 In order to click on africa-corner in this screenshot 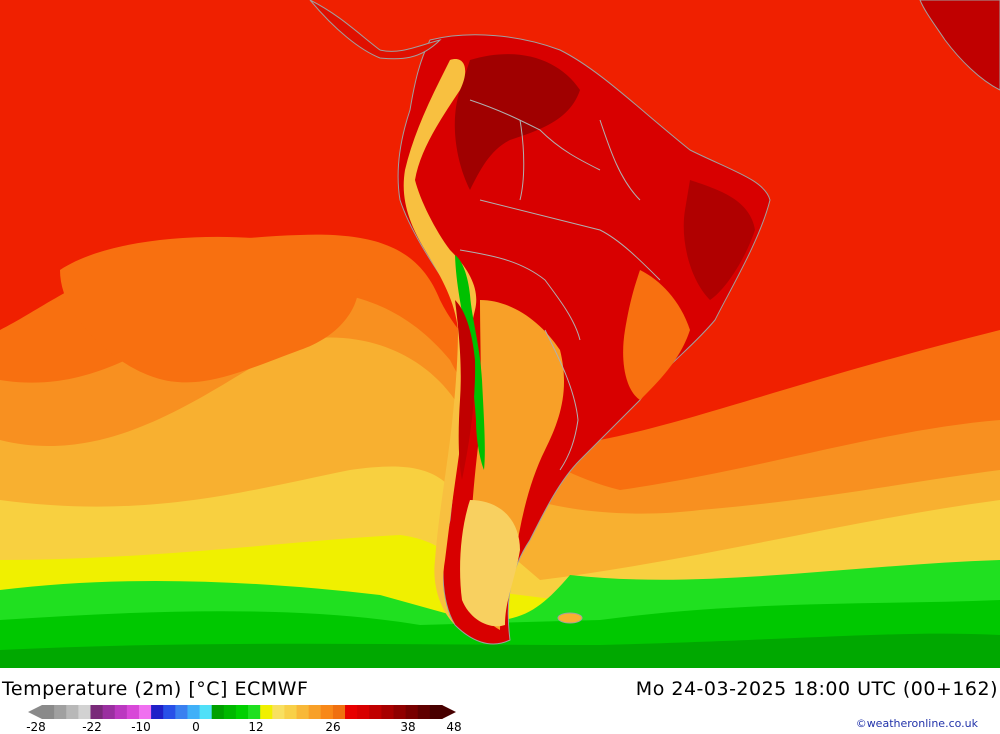, I will do `click(959, 45)`.